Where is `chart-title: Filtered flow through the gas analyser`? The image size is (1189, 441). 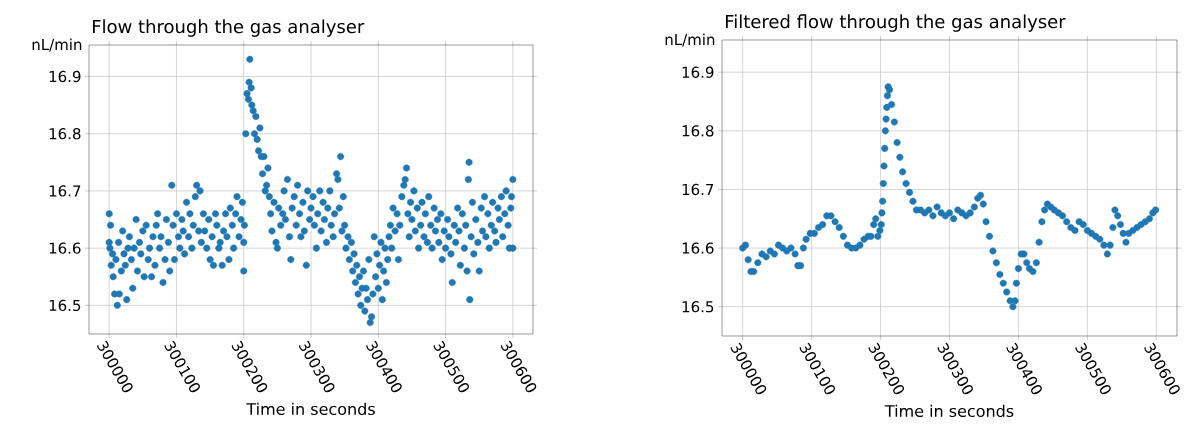 chart-title: Filtered flow through the gas analyser is located at coordinates (895, 23).